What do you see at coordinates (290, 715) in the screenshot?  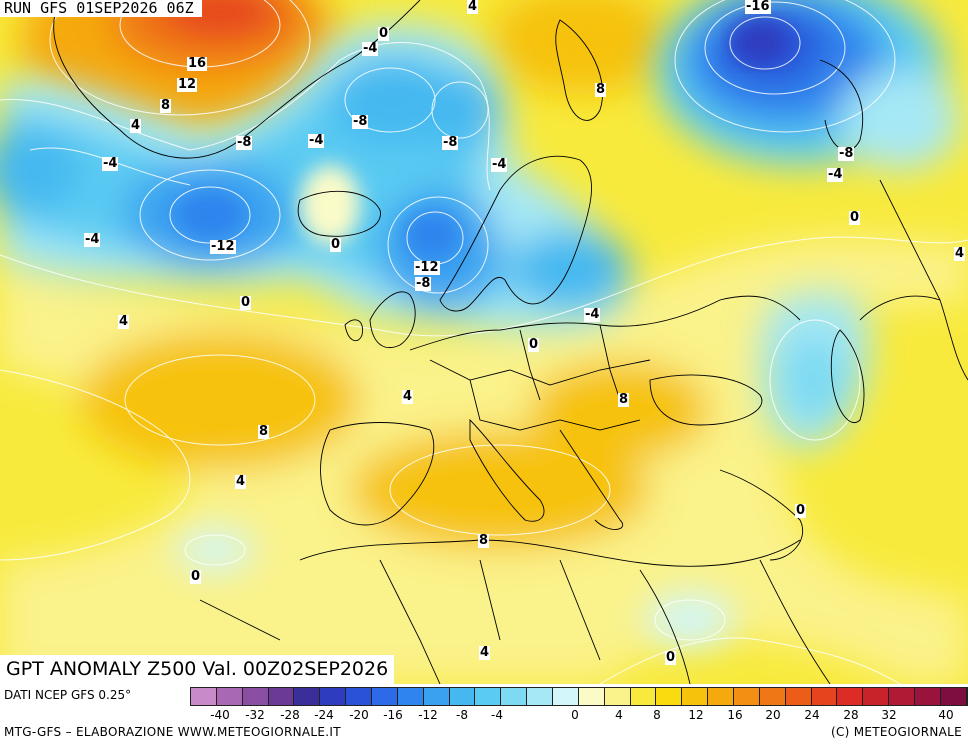 I see `colorbar-tick-label: -28` at bounding box center [290, 715].